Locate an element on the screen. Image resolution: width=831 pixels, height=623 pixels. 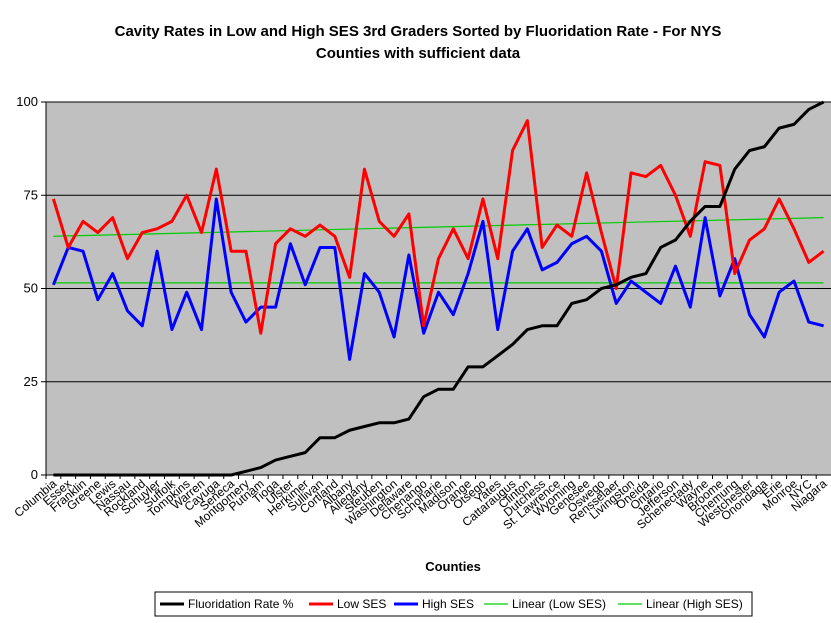
y-tick-label: 75 is located at coordinates (31, 194).